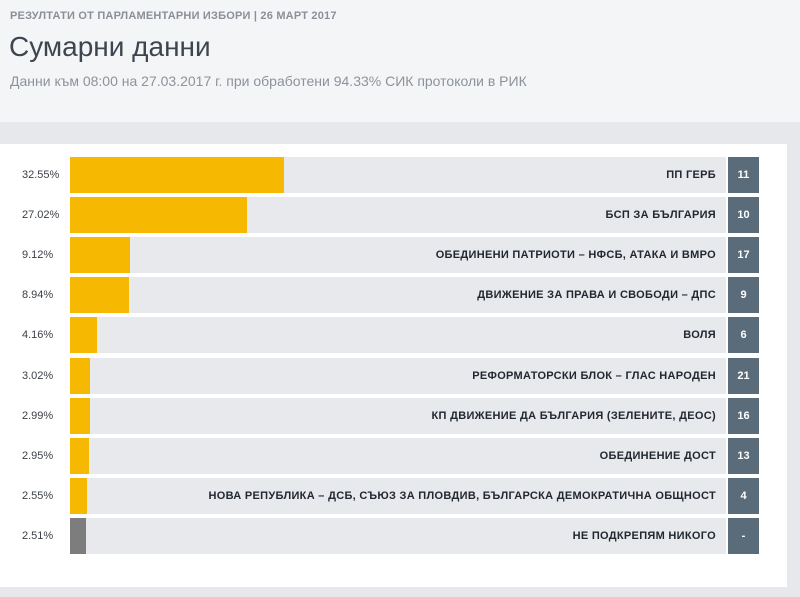  What do you see at coordinates (398, 175) in the screenshot?
I see `bar-track: ПП ГЕРБ` at bounding box center [398, 175].